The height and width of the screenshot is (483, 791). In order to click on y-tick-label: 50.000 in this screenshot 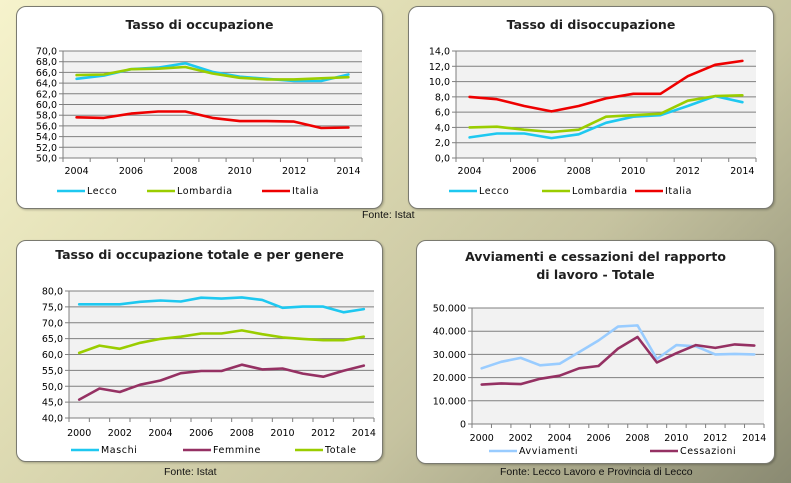, I will do `click(449, 309)`.